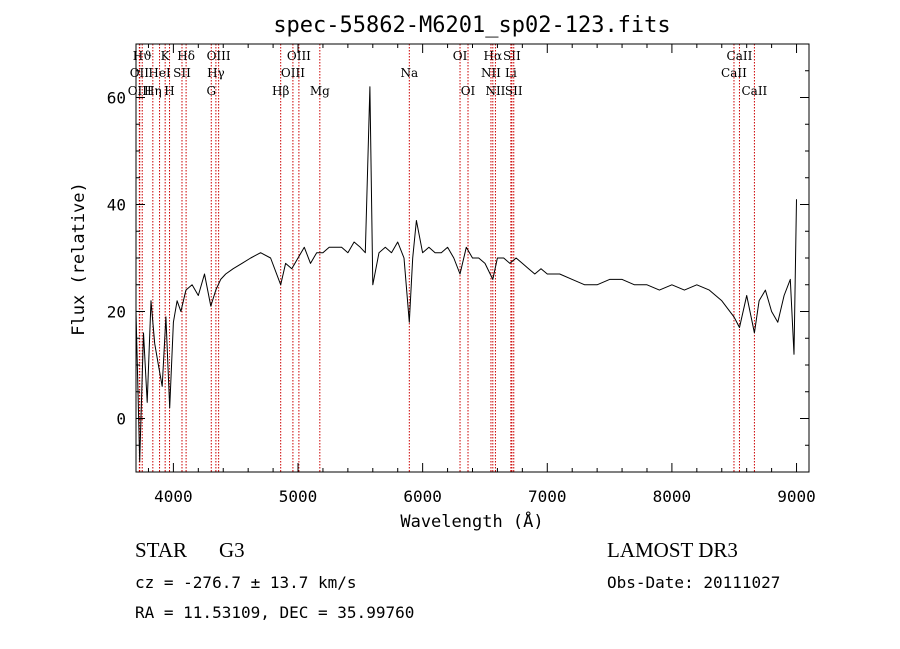 The height and width of the screenshot is (649, 900). Describe the element at coordinates (140, 73) in the screenshot. I see `line-marker-label: OII` at that location.